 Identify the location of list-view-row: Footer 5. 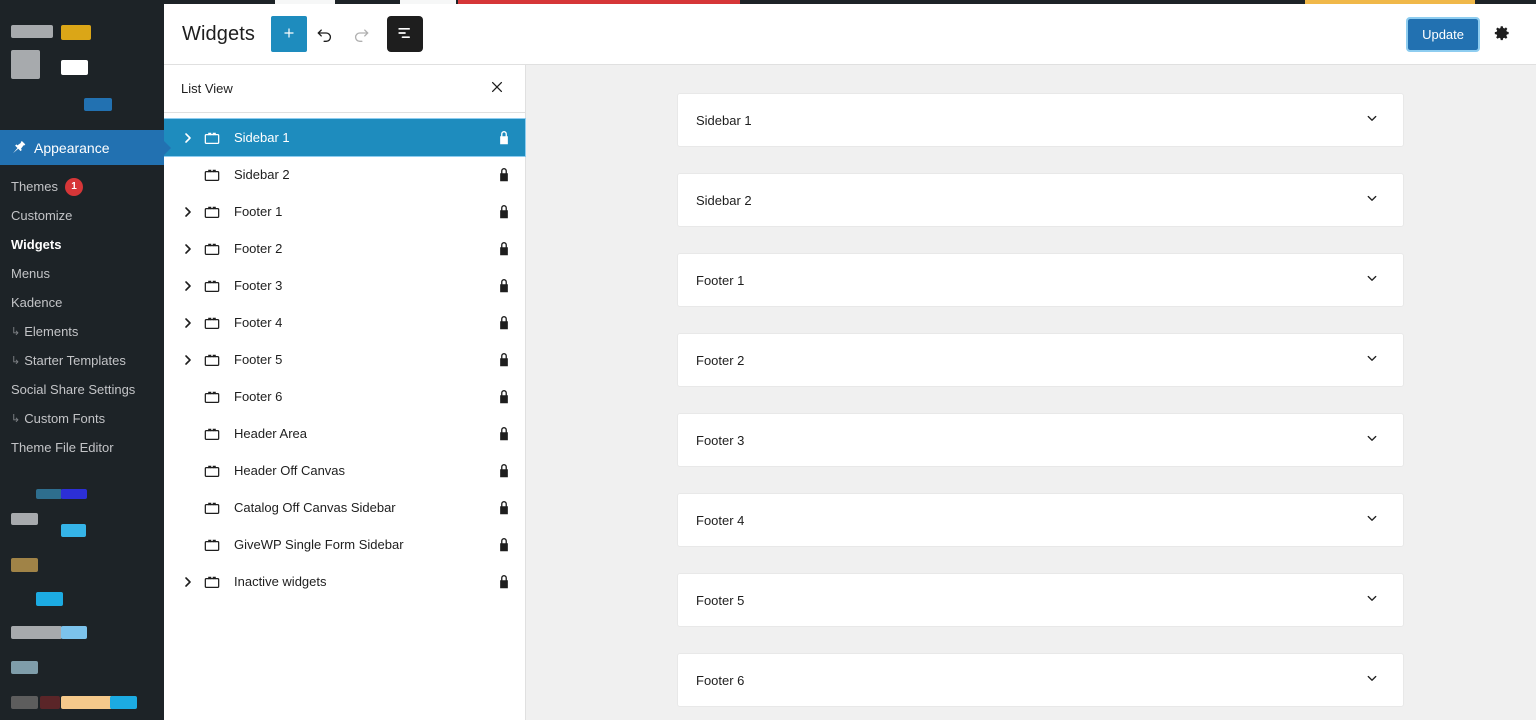
(344, 359).